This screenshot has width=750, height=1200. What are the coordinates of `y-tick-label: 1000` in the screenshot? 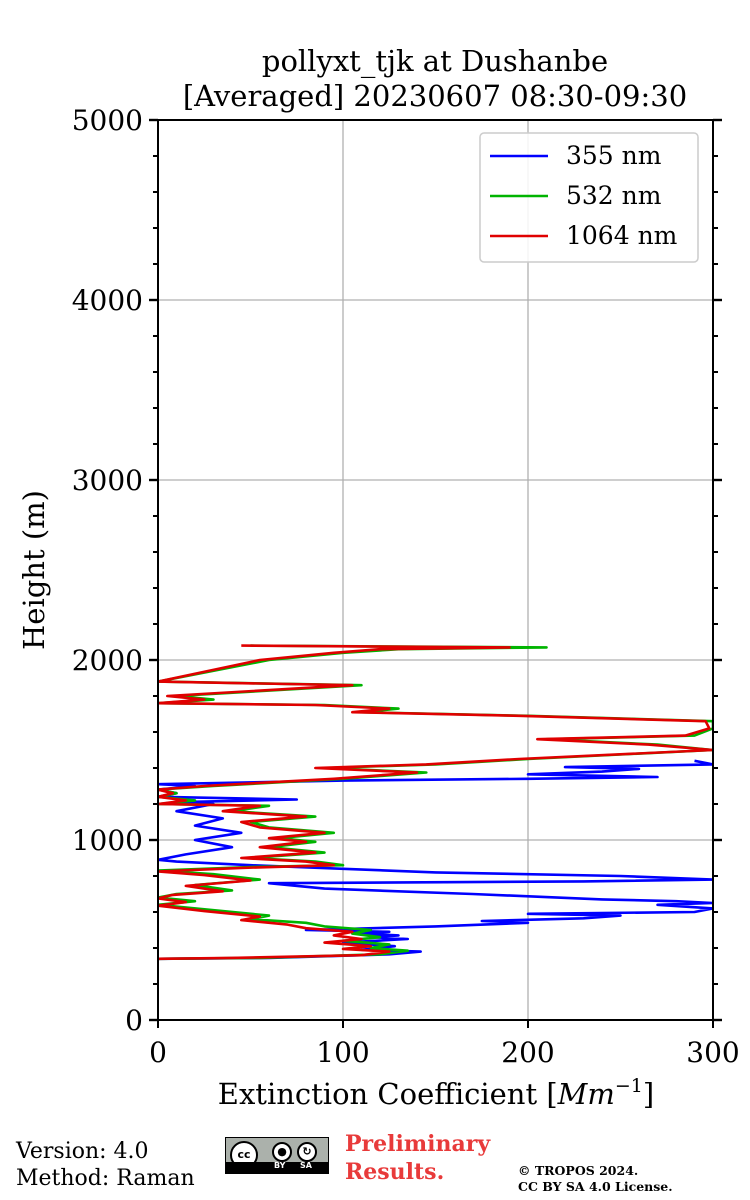 It's located at (107, 840).